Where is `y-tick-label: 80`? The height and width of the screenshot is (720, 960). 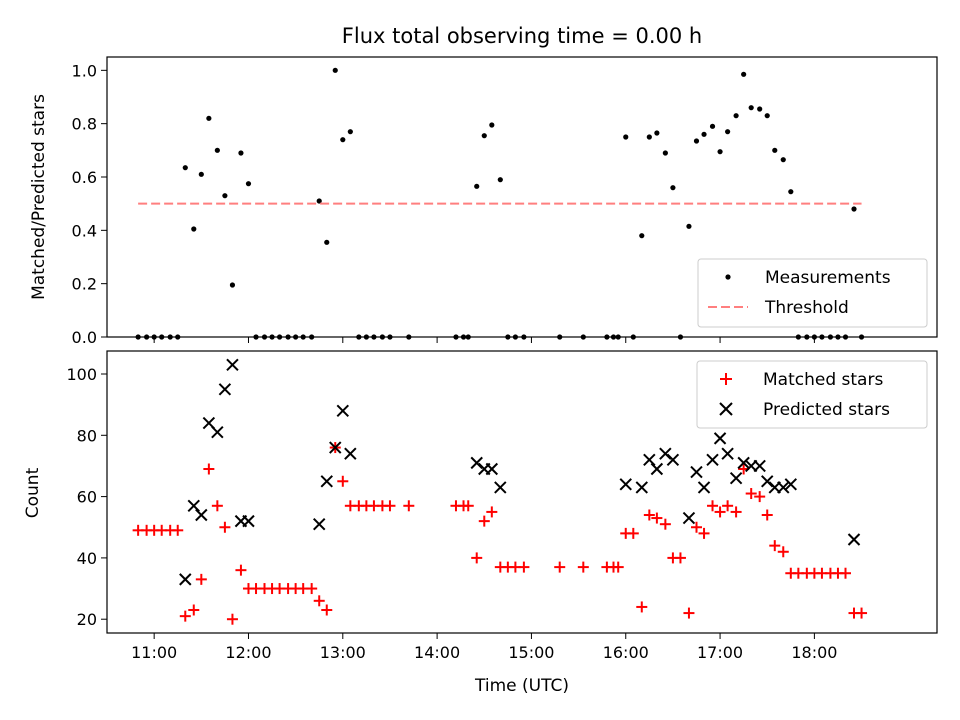
y-tick-label: 80 is located at coordinates (87, 435).